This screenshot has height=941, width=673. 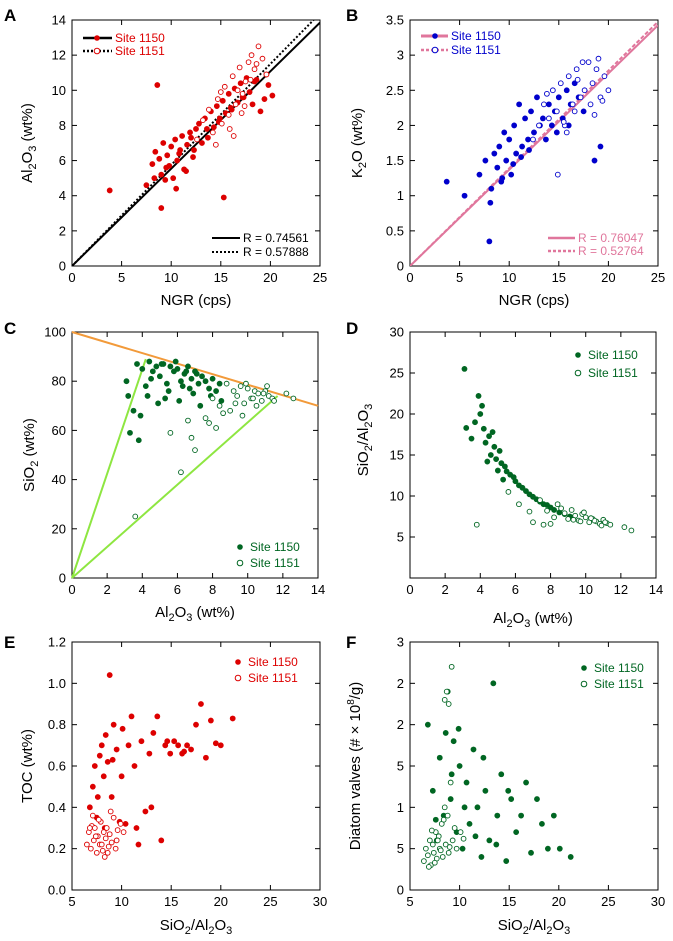 I want to click on y-tick-label: 15, so click(x=397, y=455).